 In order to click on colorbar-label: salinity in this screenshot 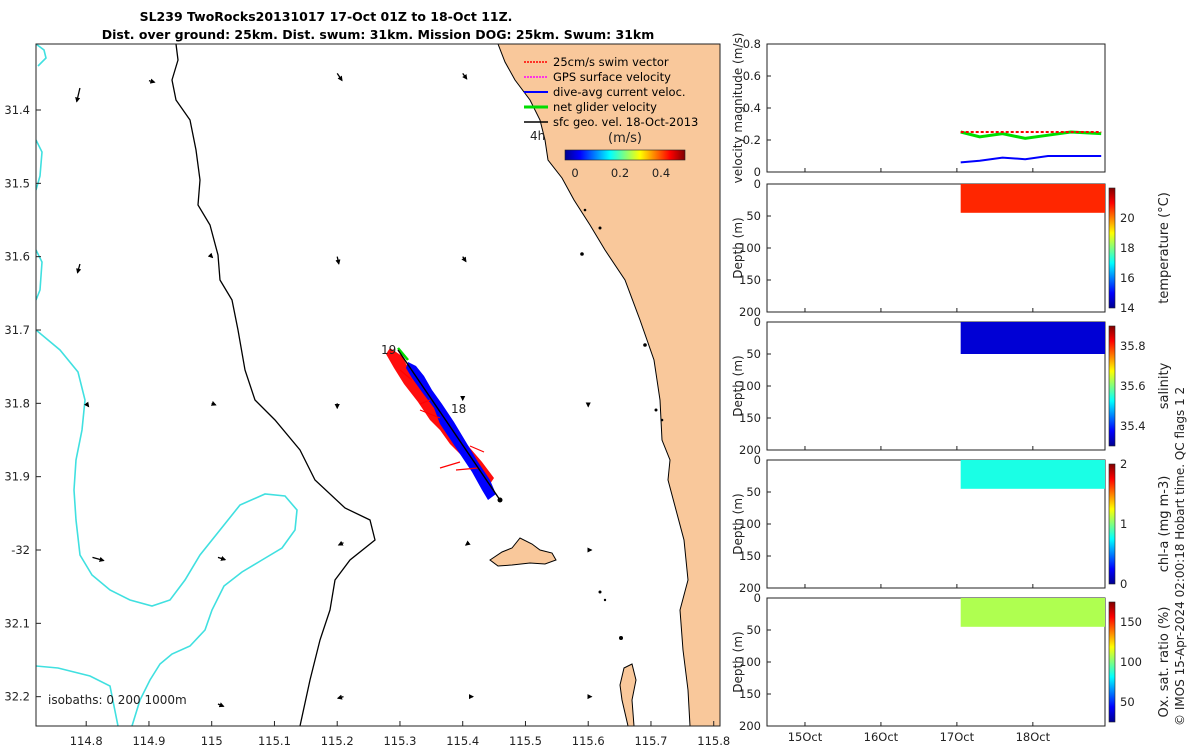, I will do `click(1164, 385)`.